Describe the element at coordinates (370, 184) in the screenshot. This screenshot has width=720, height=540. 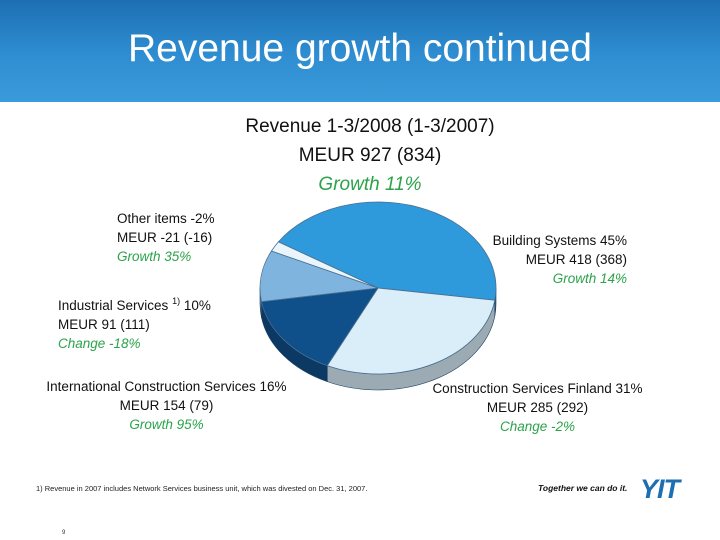
I see `chart-growth: Growth 11%` at that location.